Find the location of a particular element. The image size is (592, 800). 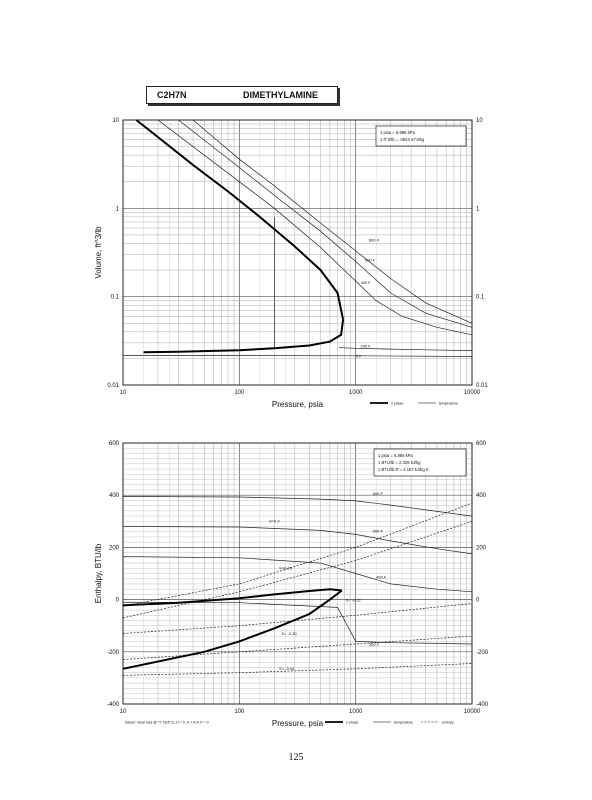

y-tick-label-right: -400 is located at coordinates (482, 705).